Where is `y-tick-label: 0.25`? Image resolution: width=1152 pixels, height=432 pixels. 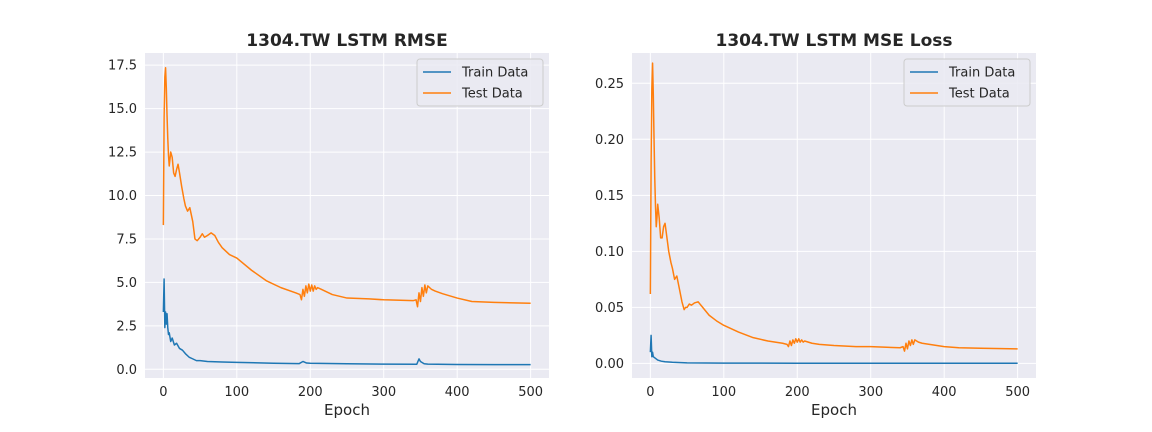
y-tick-label: 0.25 is located at coordinates (609, 84).